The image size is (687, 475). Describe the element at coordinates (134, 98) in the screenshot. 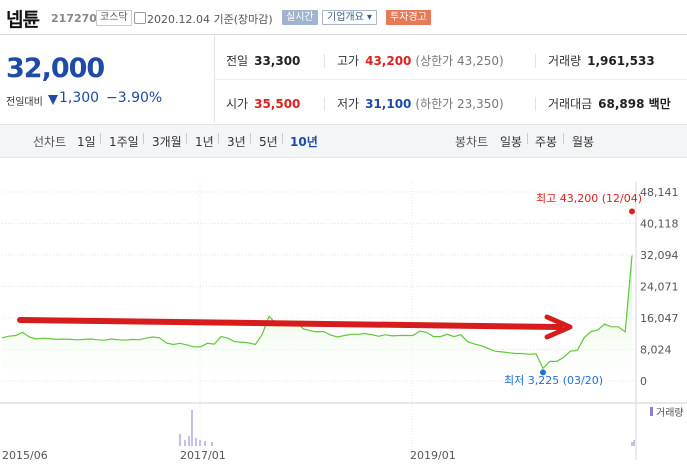

I see `change-percent: −3.90%` at that location.